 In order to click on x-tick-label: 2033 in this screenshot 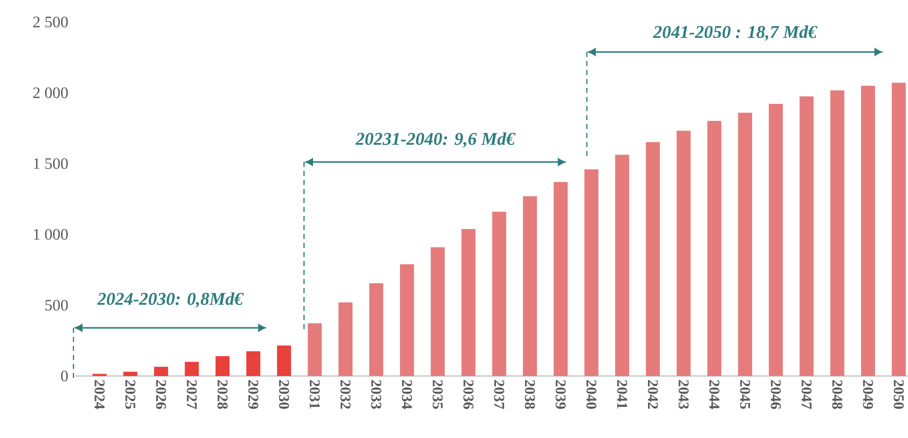, I will do `click(376, 394)`.